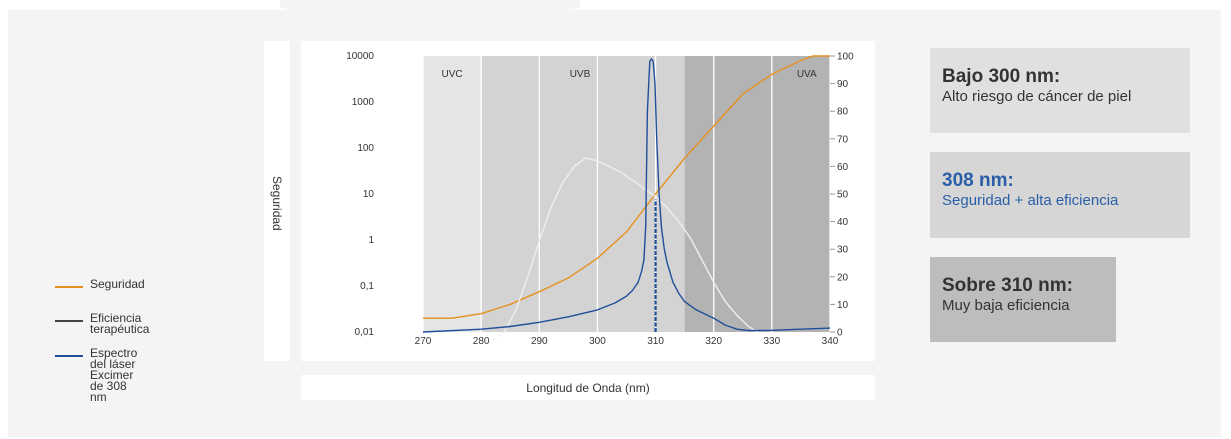 The height and width of the screenshot is (439, 1231). I want to click on legend-item-laser: Espectro del láser Excimer de 308 nm, so click(96, 375).